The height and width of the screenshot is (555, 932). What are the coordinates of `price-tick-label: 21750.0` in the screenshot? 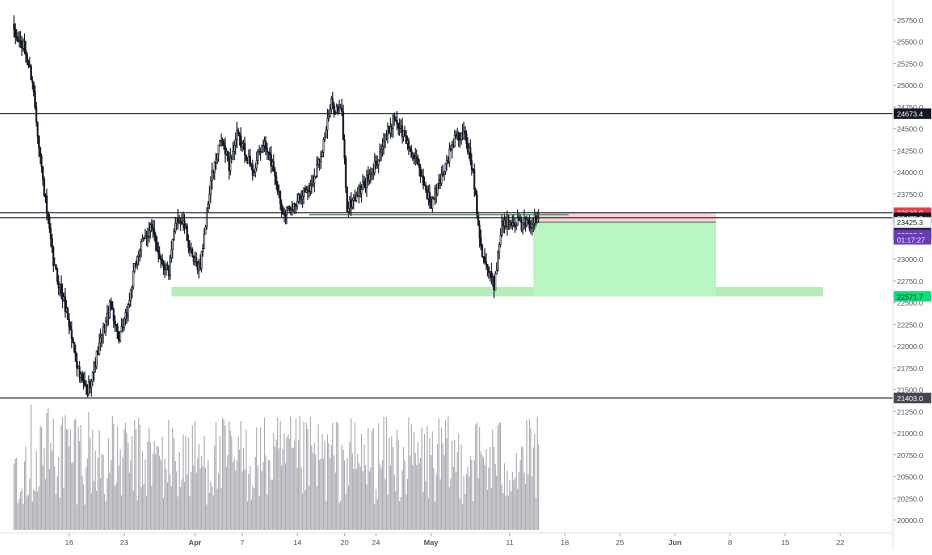 It's located at (910, 368).